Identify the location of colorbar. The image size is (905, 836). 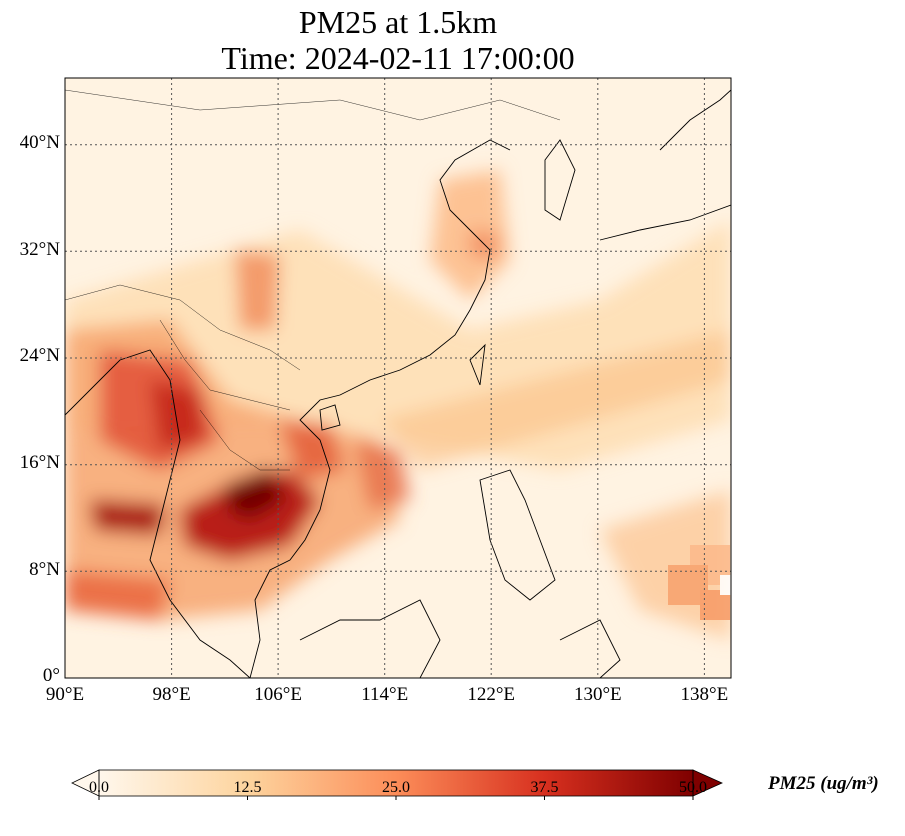
(397, 784).